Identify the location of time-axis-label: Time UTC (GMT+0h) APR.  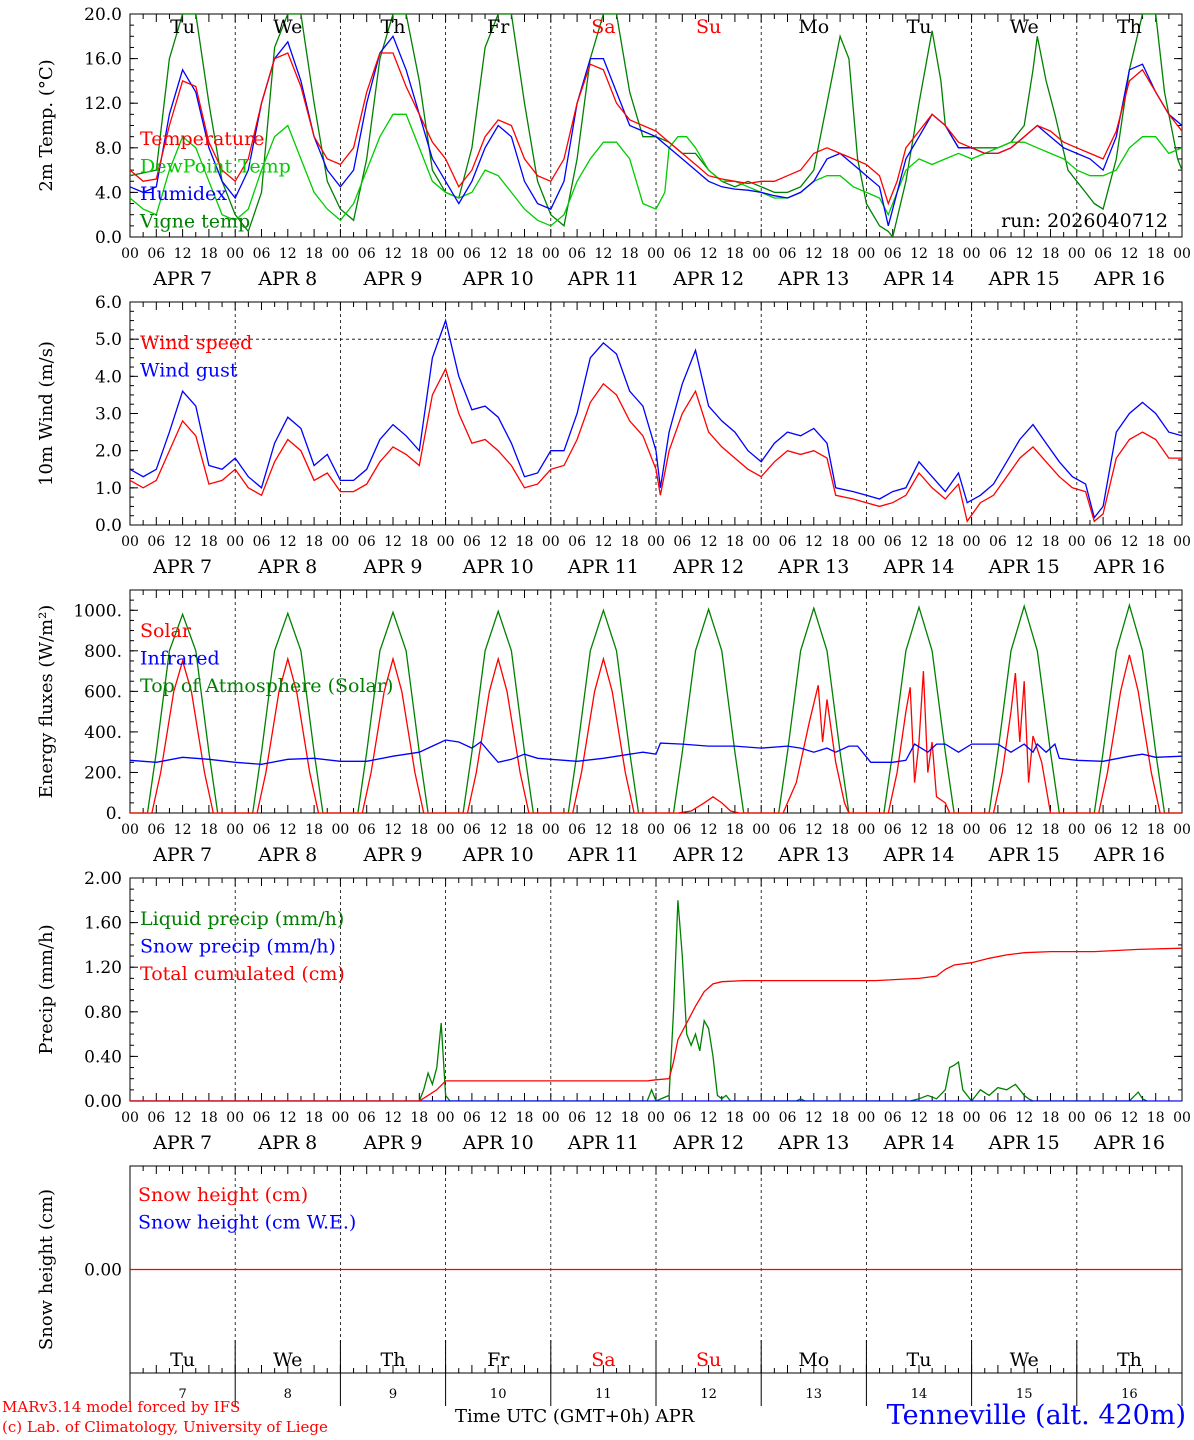
(575, 1416).